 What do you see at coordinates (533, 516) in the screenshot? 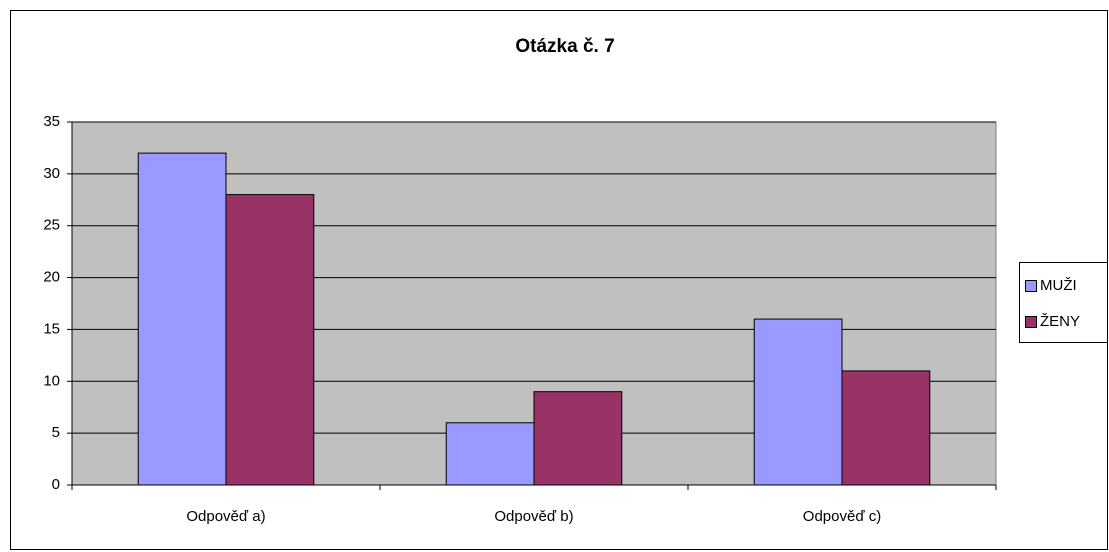
I see `x-tick-label: Odpověď b)` at bounding box center [533, 516].